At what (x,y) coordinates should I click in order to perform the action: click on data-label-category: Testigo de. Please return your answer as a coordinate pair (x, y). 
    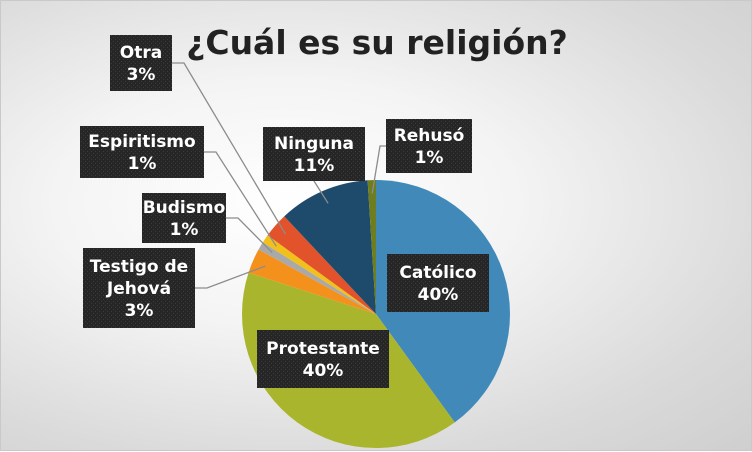
    Looking at the image, I should click on (139, 267).